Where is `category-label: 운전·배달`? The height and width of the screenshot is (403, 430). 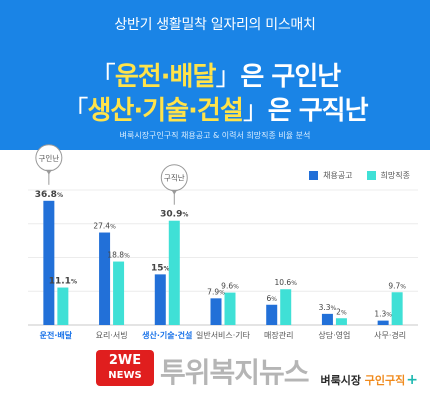 category-label: 운전·배달 is located at coordinates (56, 335).